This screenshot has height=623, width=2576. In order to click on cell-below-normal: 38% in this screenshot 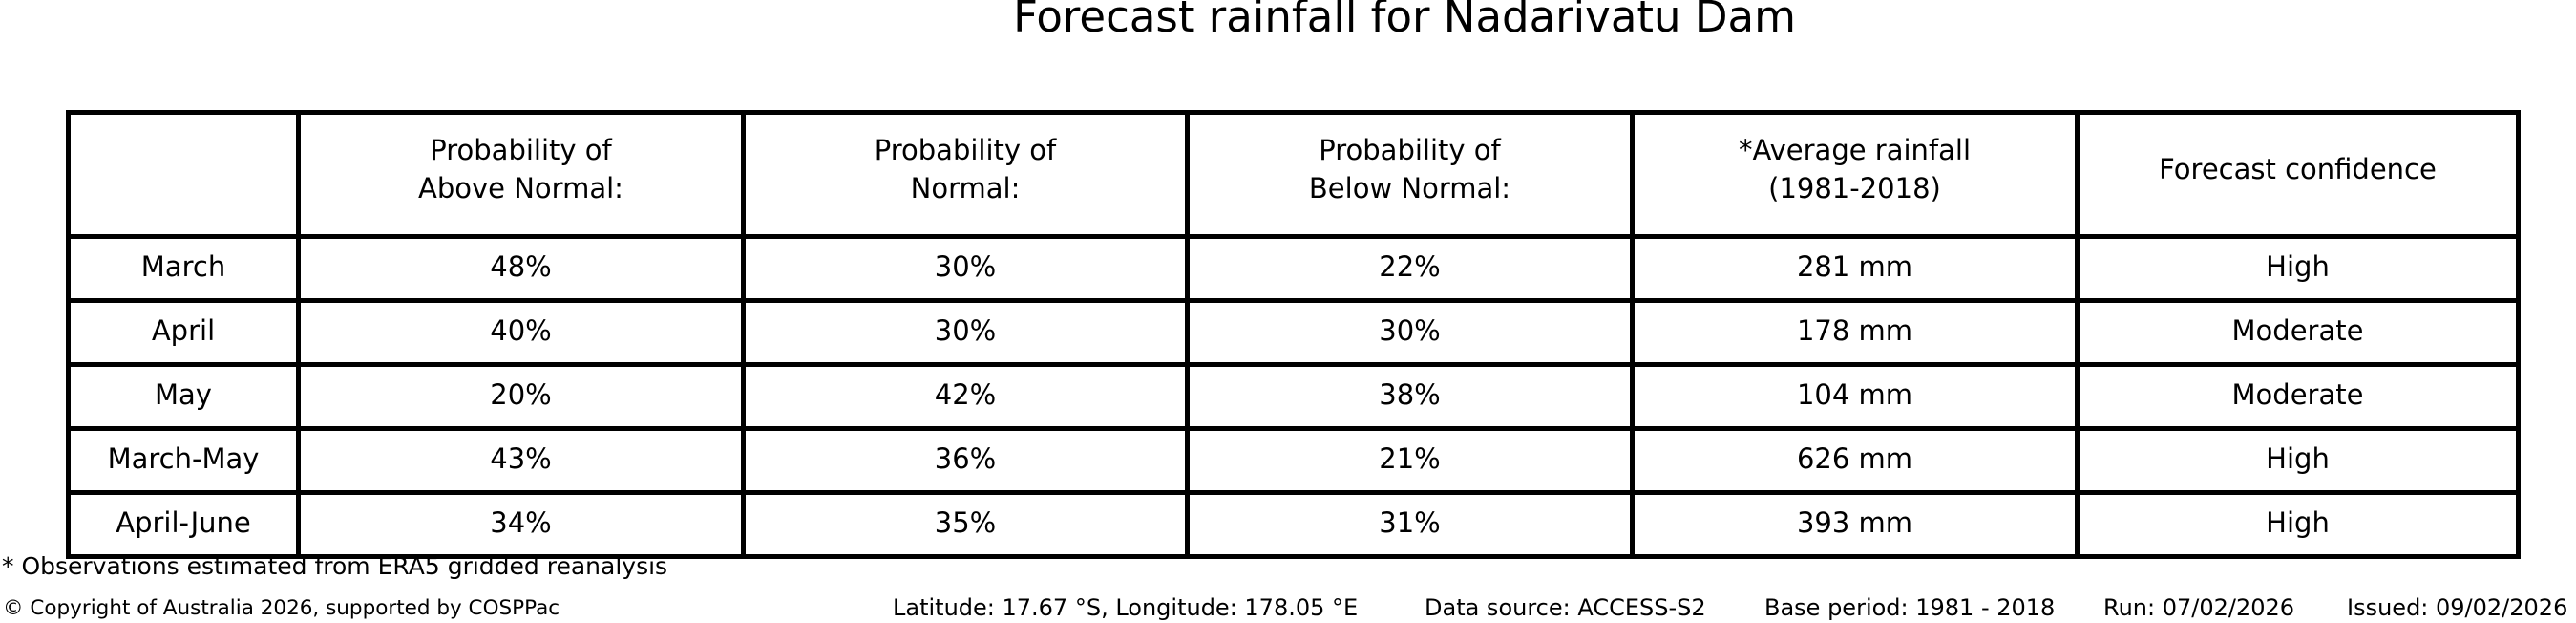, I will do `click(1410, 396)`.